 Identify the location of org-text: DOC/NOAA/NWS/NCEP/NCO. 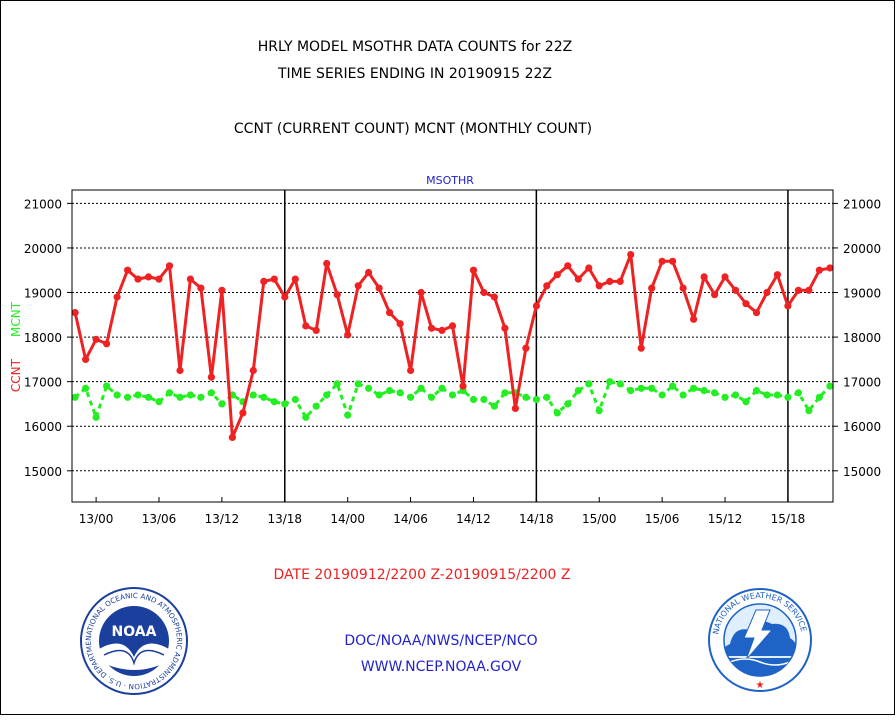
(440, 641).